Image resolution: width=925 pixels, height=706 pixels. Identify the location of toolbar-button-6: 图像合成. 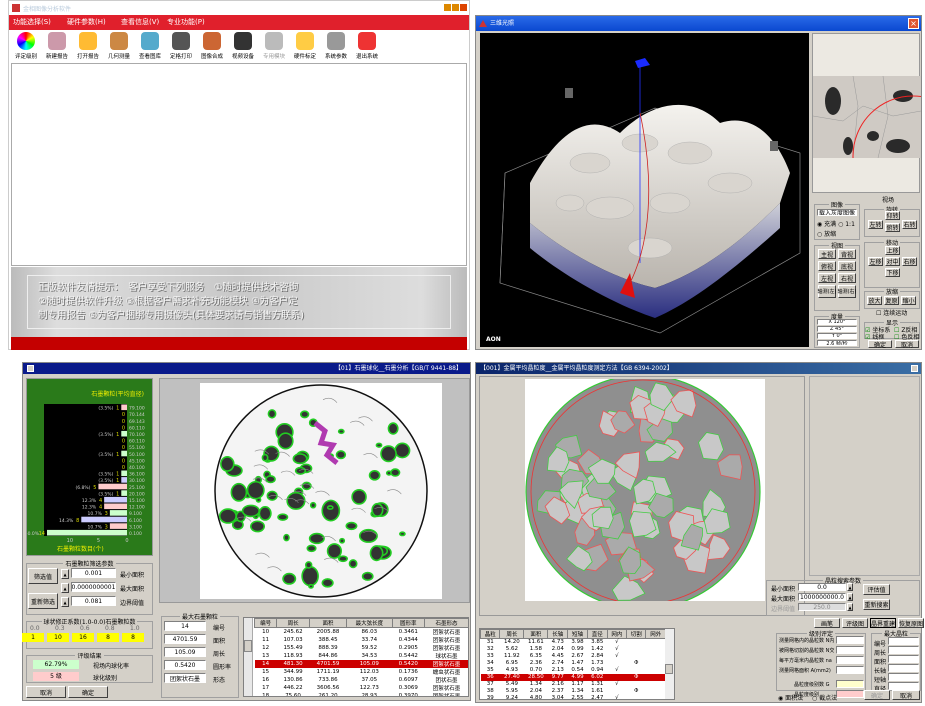
(212, 46).